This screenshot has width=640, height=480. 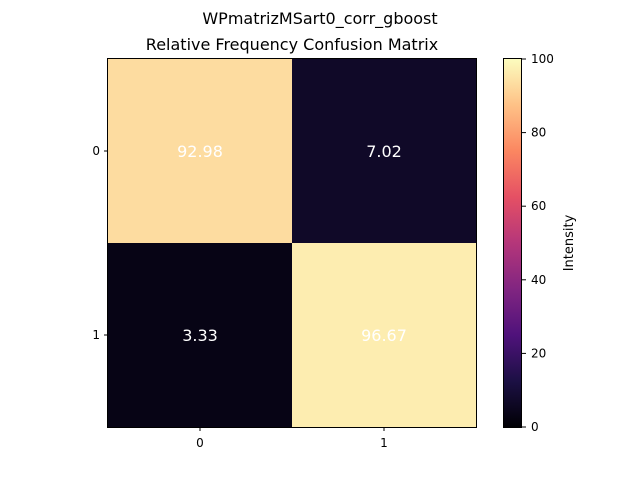 What do you see at coordinates (538, 280) in the screenshot?
I see `colorbar-tick-label: 40` at bounding box center [538, 280].